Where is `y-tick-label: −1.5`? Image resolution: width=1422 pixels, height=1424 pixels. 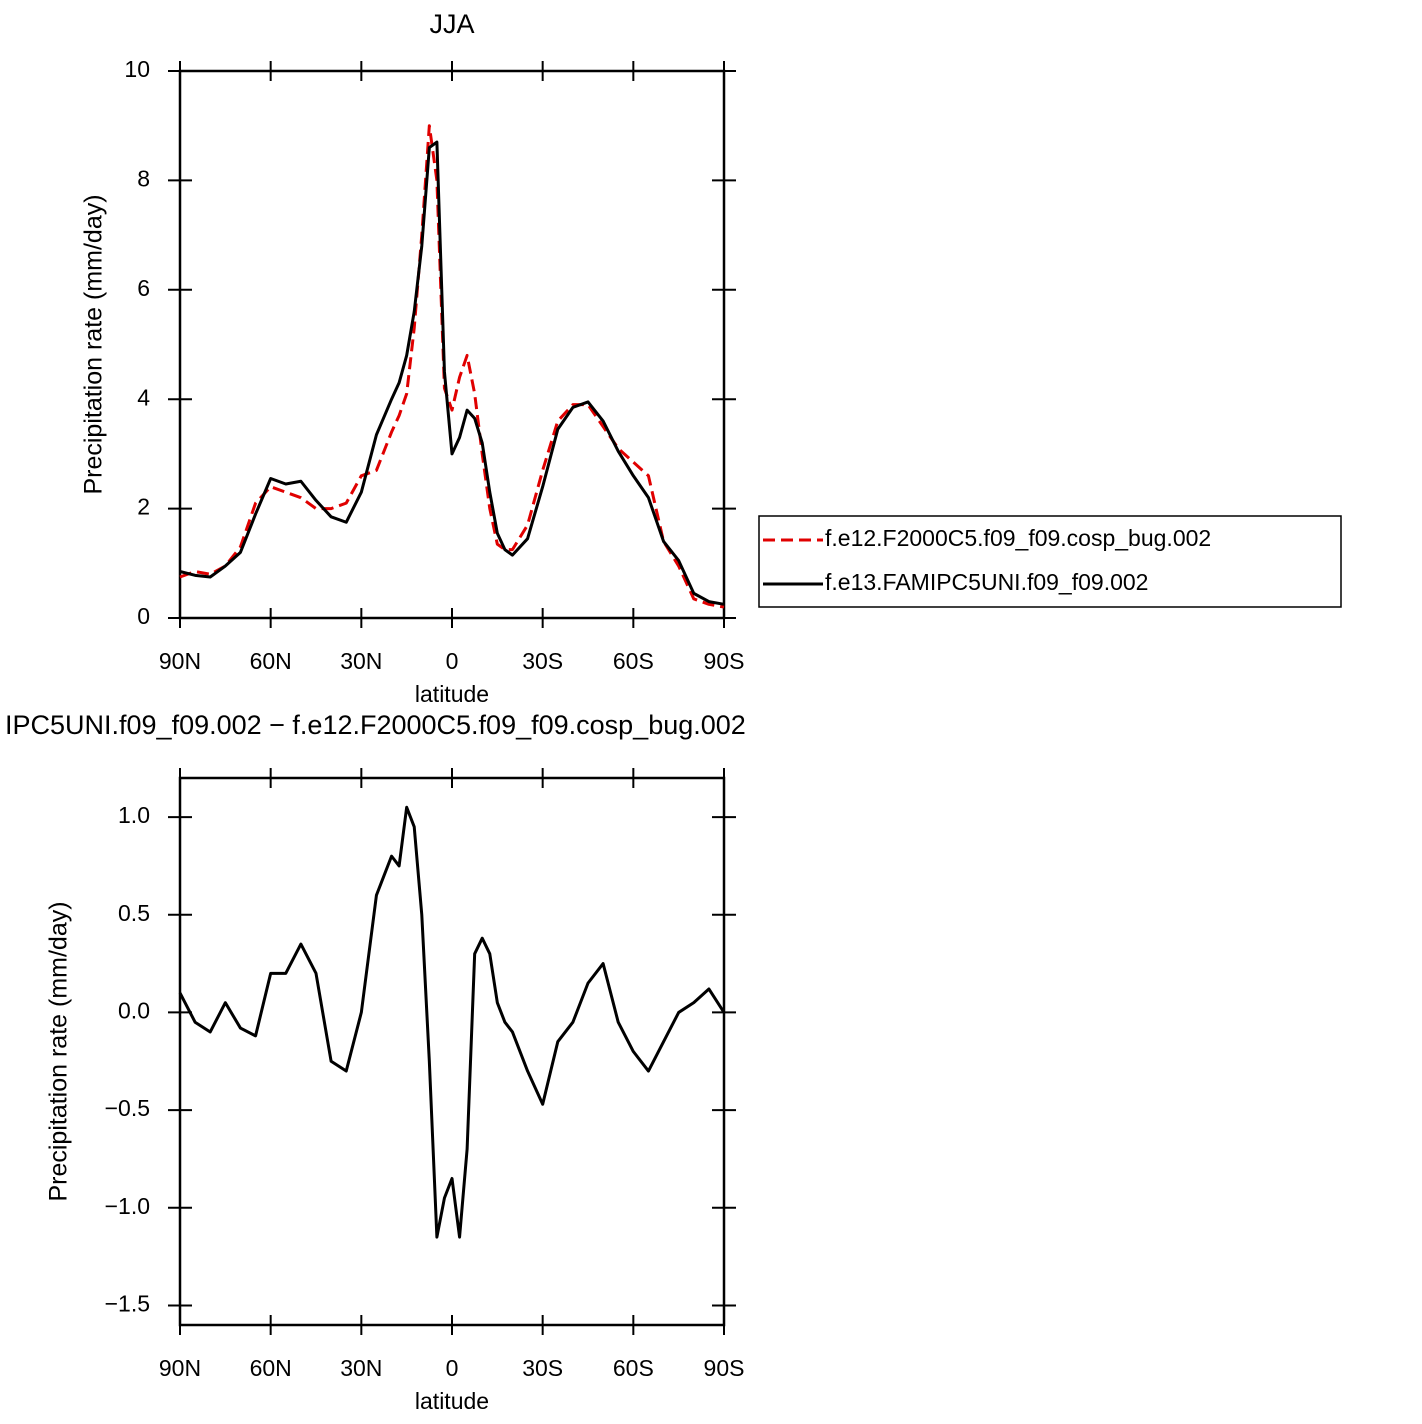
y-tick-label: −1.5 is located at coordinates (127, 1304).